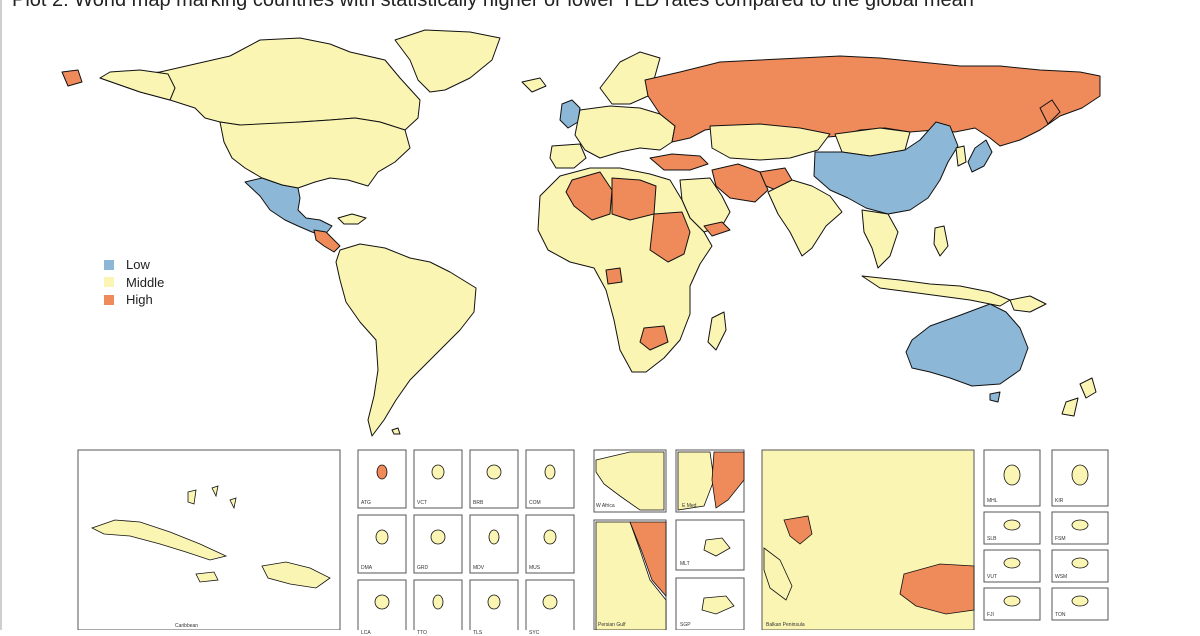 This screenshot has height=636, width=1200. I want to click on island-slb, so click(1012, 525).